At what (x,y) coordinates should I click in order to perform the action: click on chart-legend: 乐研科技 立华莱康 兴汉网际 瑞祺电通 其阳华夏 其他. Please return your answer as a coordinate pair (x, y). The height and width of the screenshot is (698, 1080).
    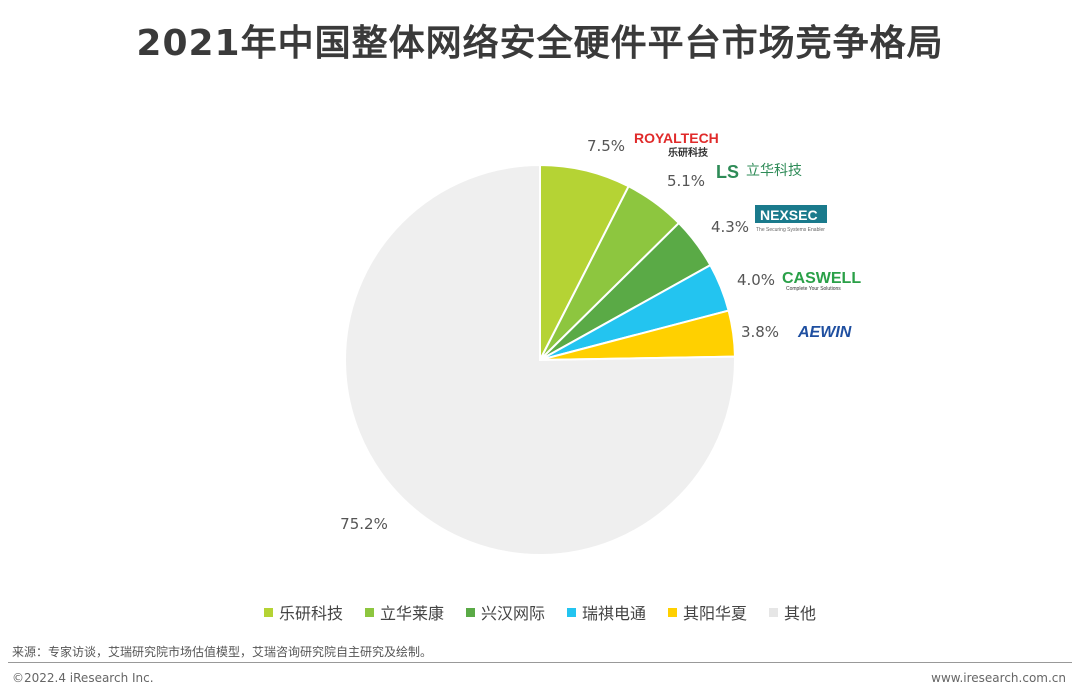
    Looking at the image, I should click on (540, 612).